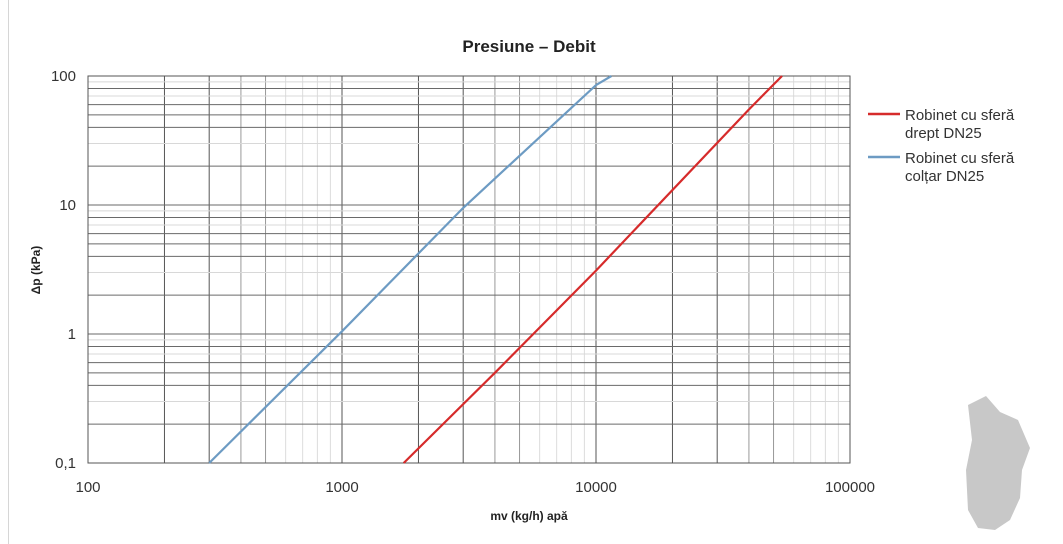 Image resolution: width=1063 pixels, height=544 pixels. I want to click on y-tick-label: 0,1, so click(65, 463).